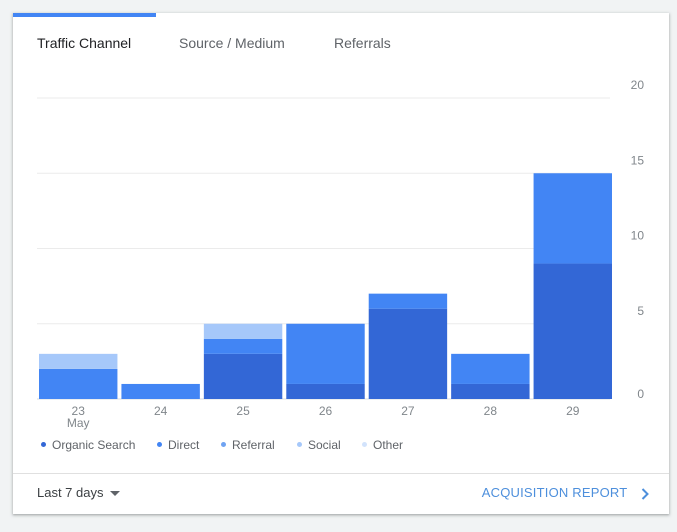 The width and height of the screenshot is (677, 532). What do you see at coordinates (324, 445) in the screenshot?
I see `legend-label: Social` at bounding box center [324, 445].